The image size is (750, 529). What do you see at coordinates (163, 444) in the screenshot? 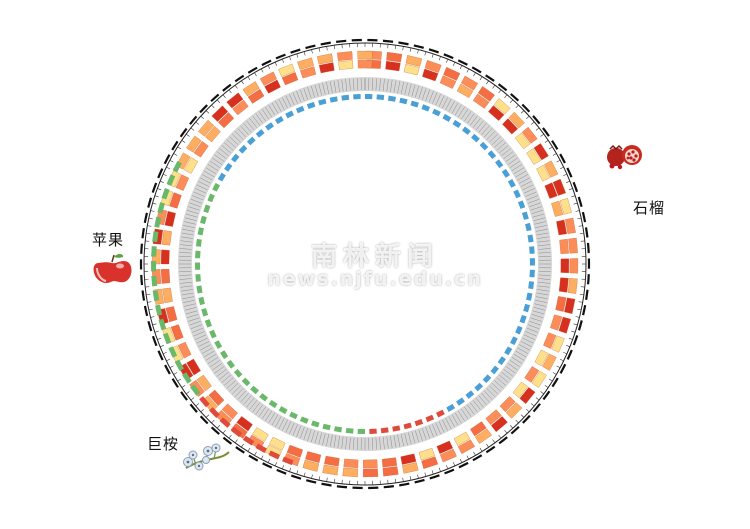
I see `species-label-eucalyptus: 巨桉` at bounding box center [163, 444].